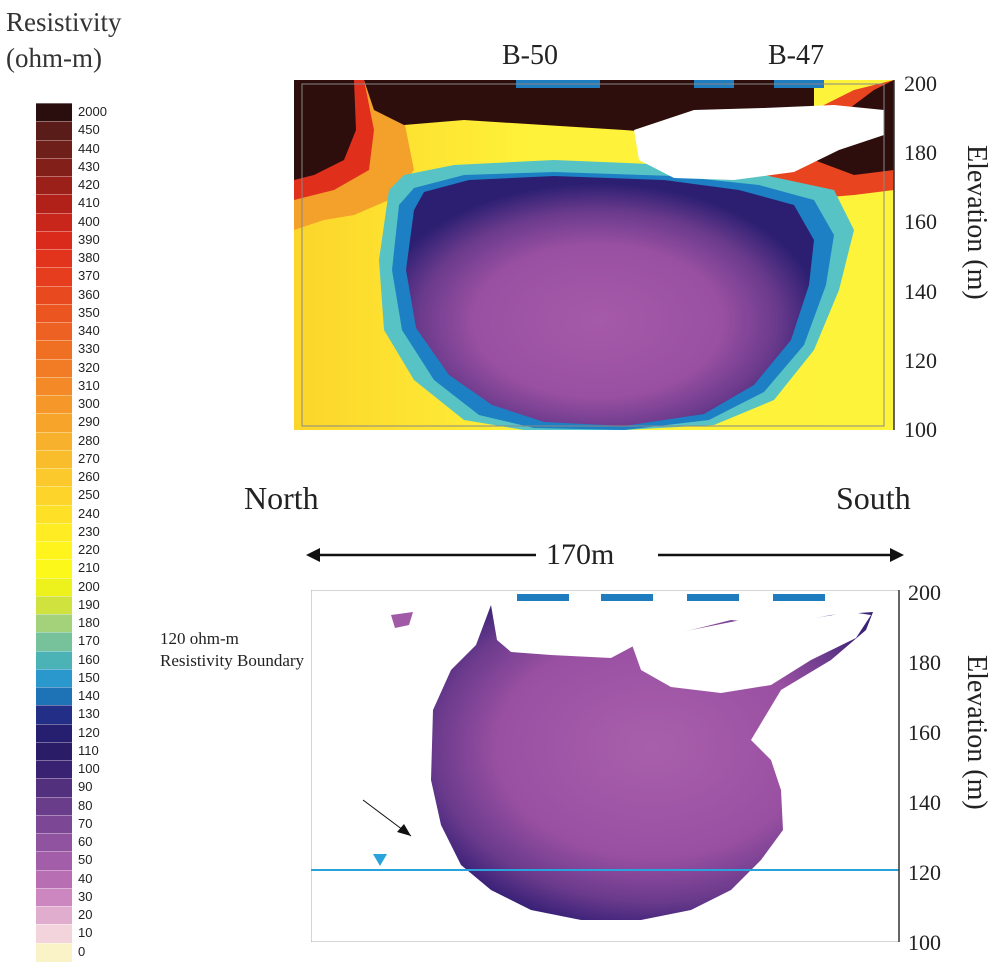 This screenshot has width=1003, height=964. I want to click on colorbar-tick-label: 250, so click(89, 495).